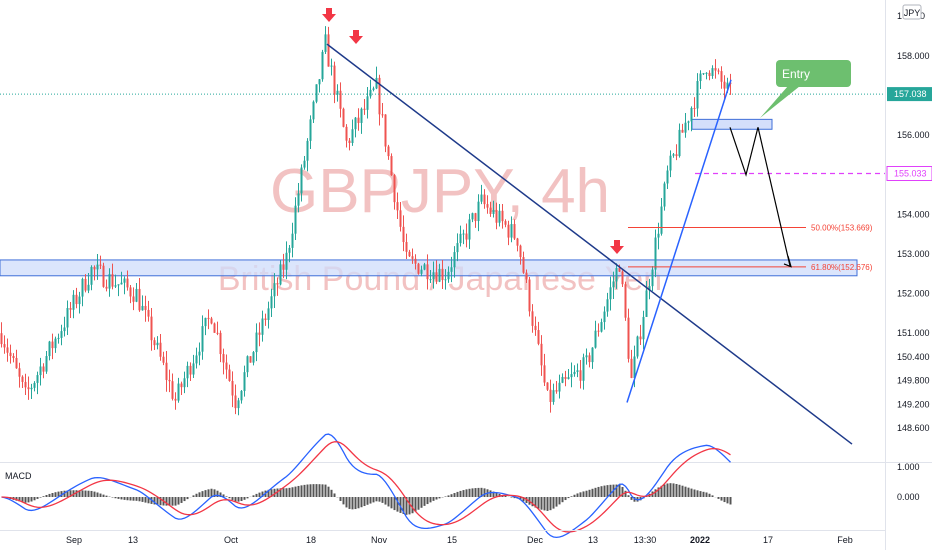  I want to click on time-tick-label: Dec, so click(535, 540).